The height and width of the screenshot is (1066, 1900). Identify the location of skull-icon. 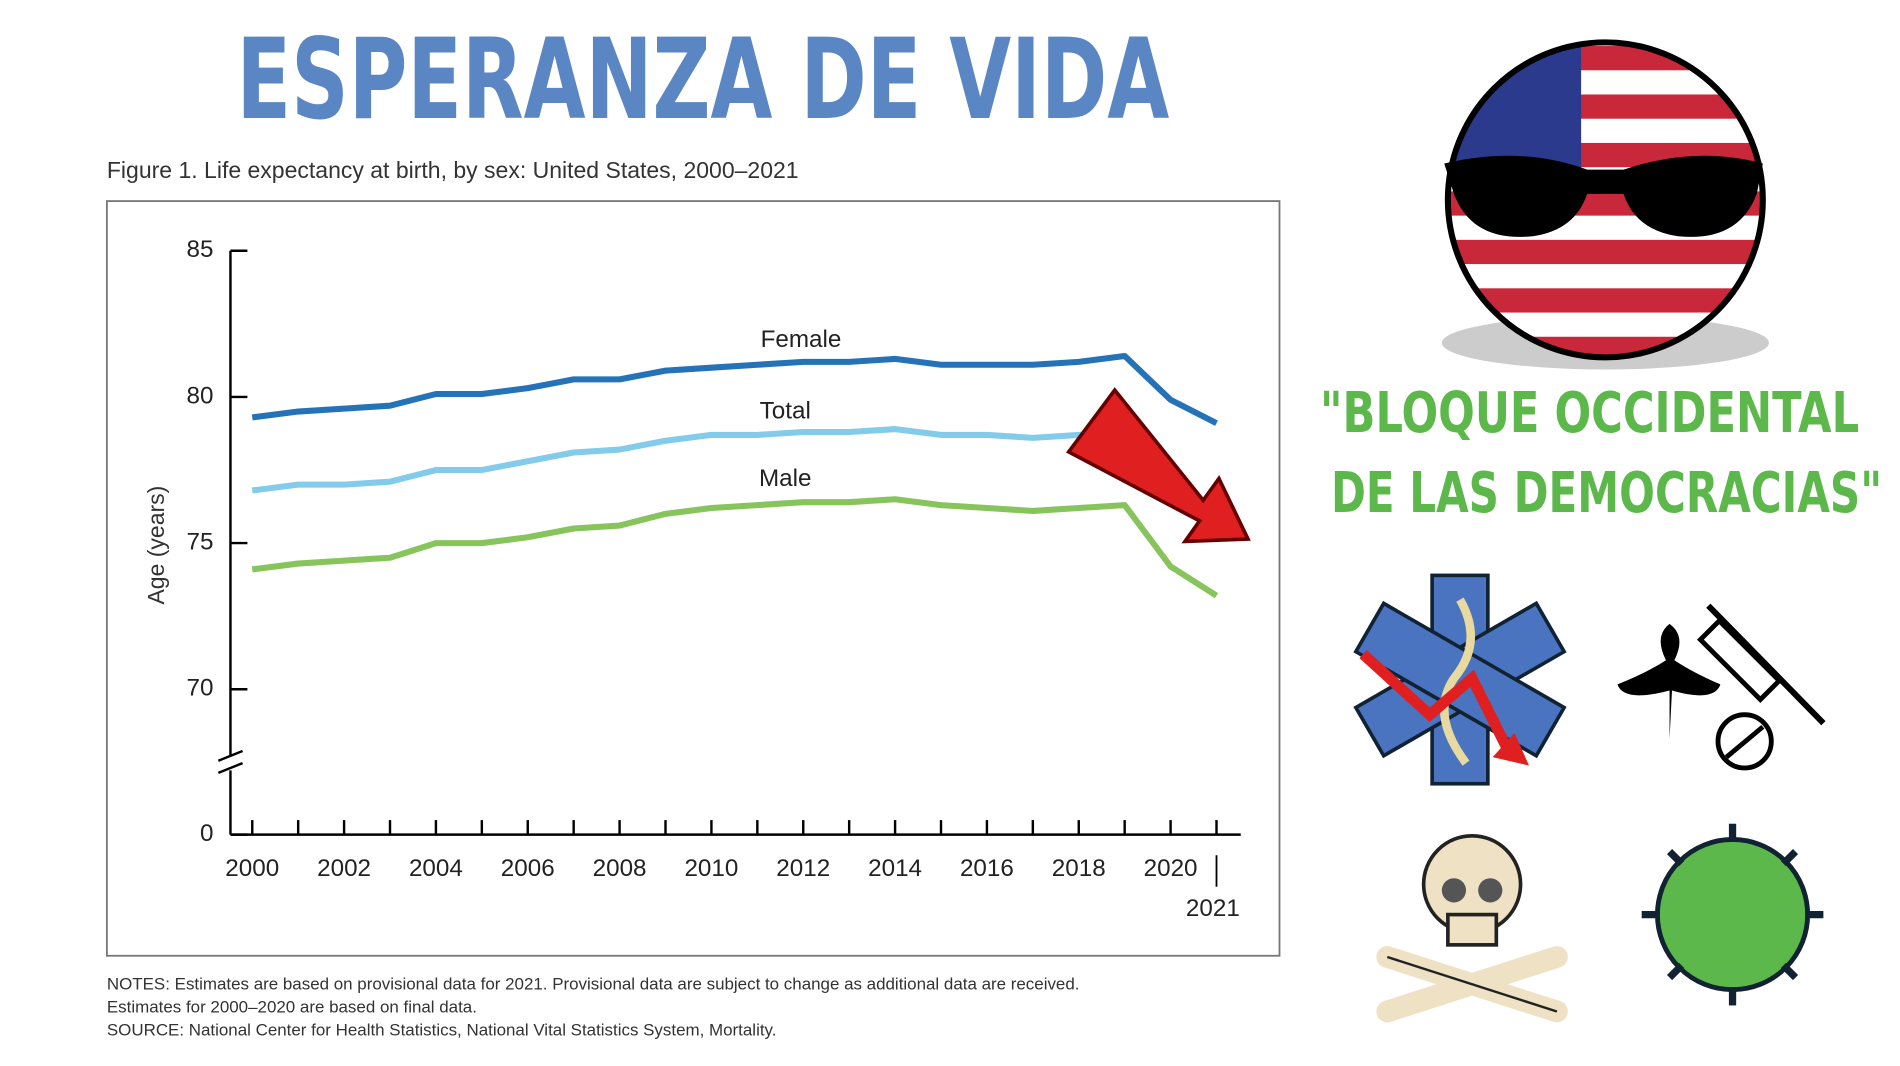
(1472, 928).